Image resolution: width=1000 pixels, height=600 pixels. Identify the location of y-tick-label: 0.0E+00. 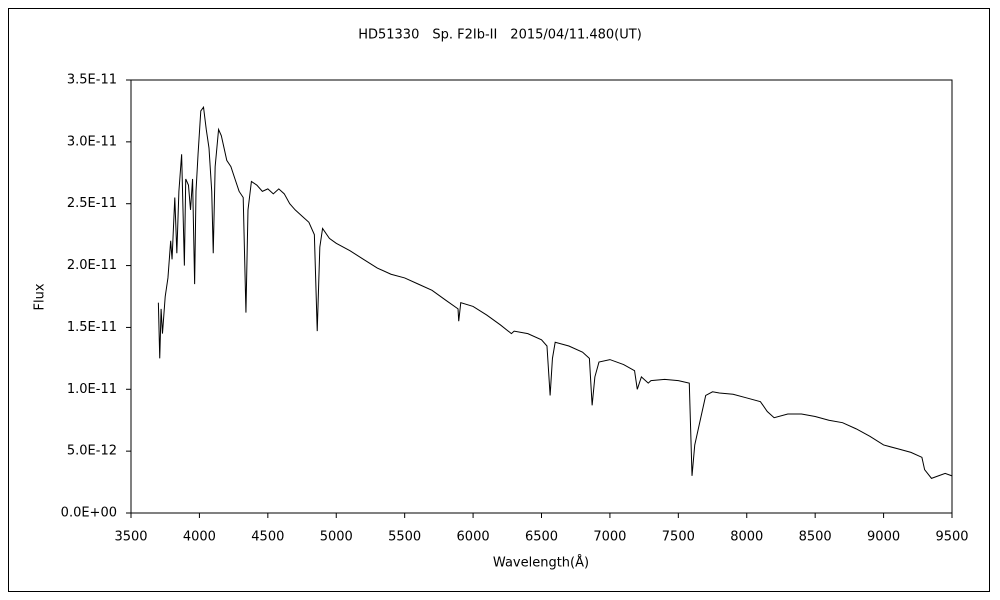
(89, 513).